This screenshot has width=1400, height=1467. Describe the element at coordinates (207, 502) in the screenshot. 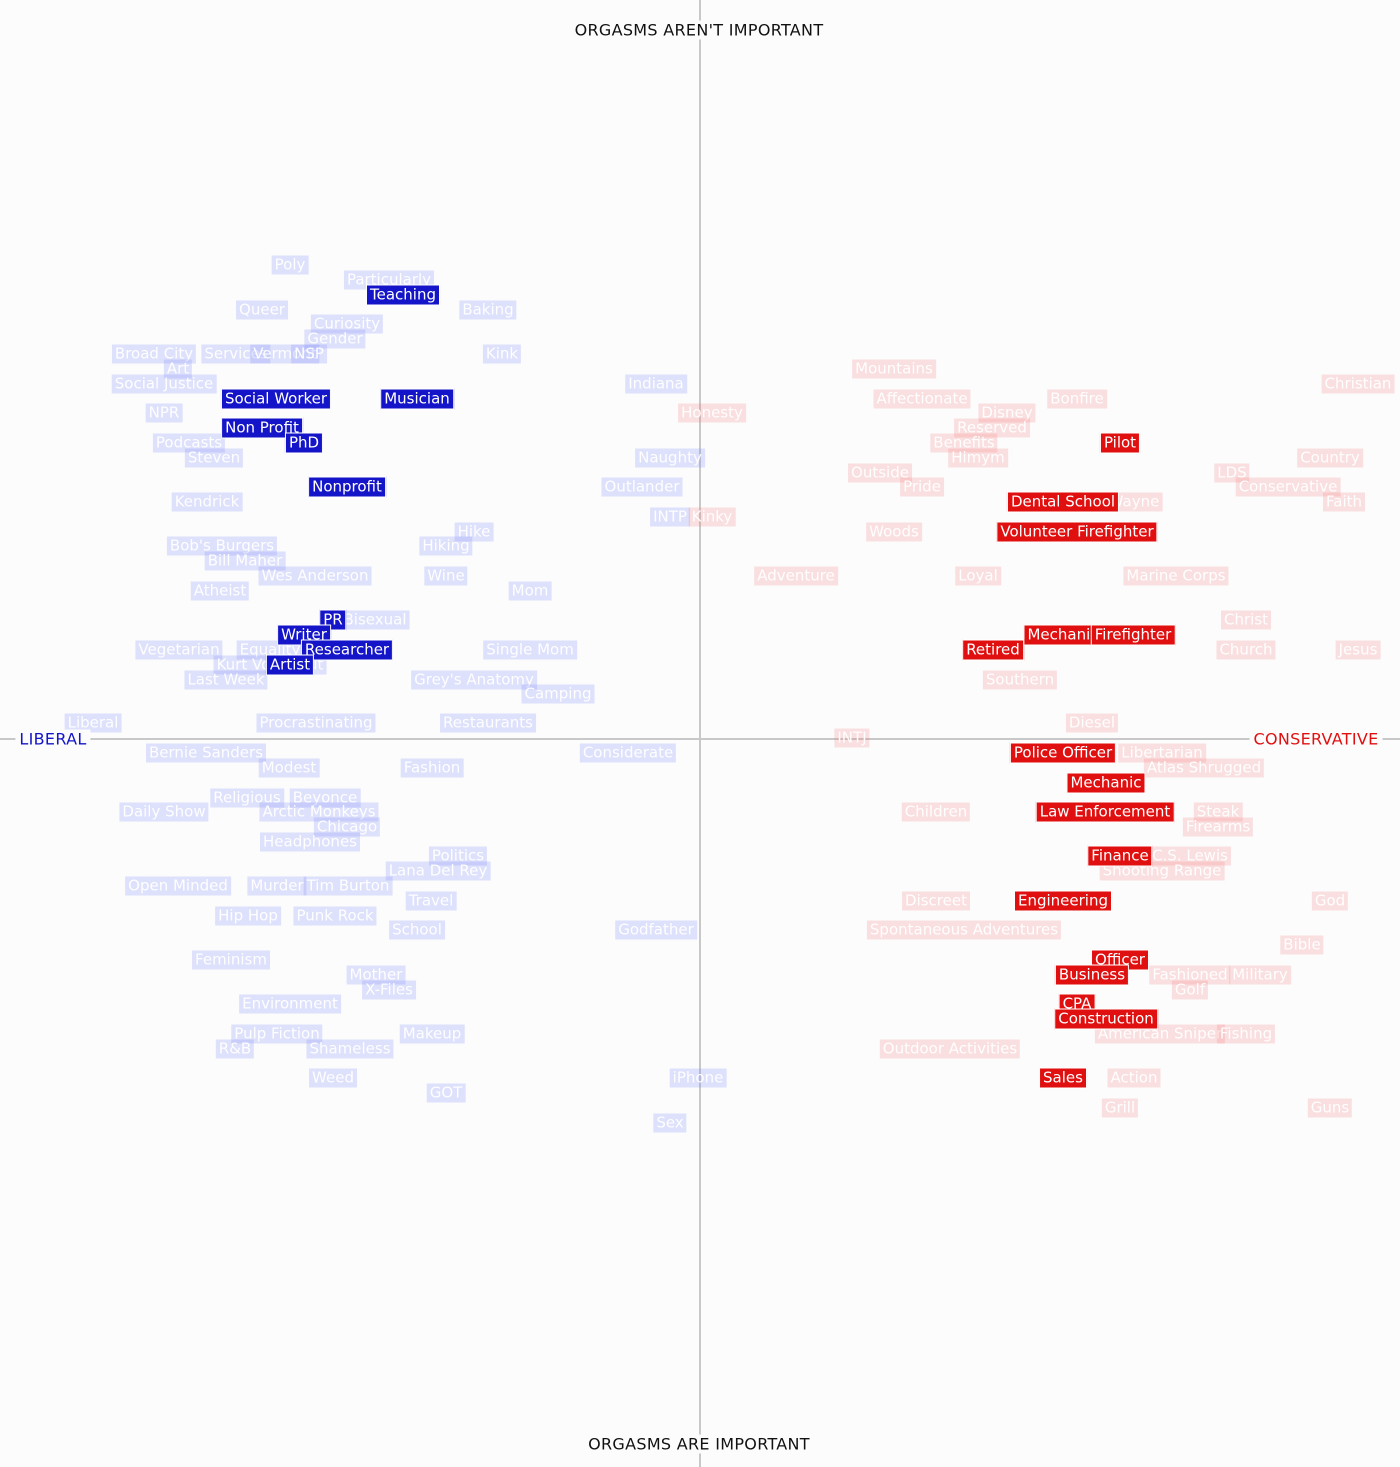

I see `point-label: Kendrick` at that location.